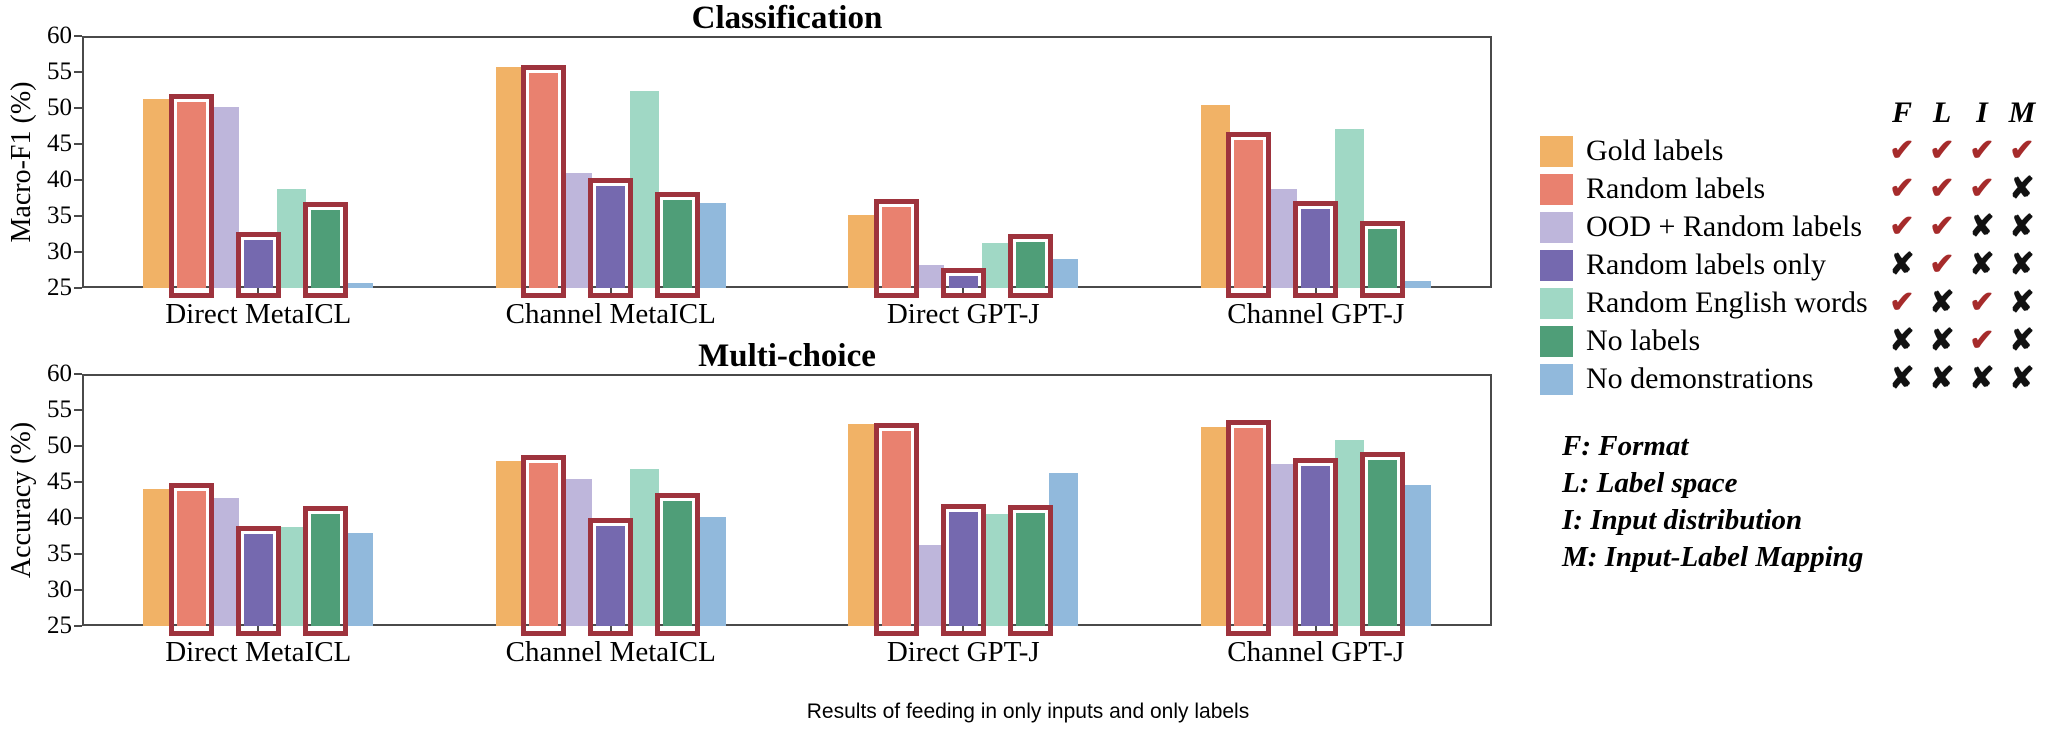 This screenshot has height=748, width=2056. What do you see at coordinates (787, 18) in the screenshot?
I see `chart-title: Classification` at bounding box center [787, 18].